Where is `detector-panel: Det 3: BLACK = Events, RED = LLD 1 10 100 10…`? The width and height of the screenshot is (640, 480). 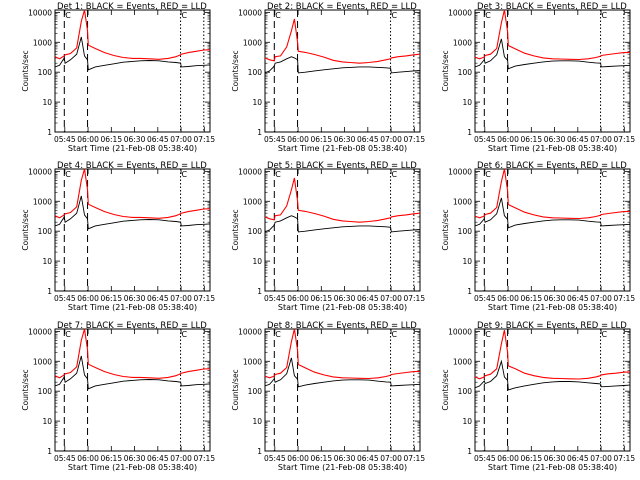 detector-panel: Det 3: BLACK = Events, RED = LLD 1 10 100 10… is located at coordinates (538, 77).